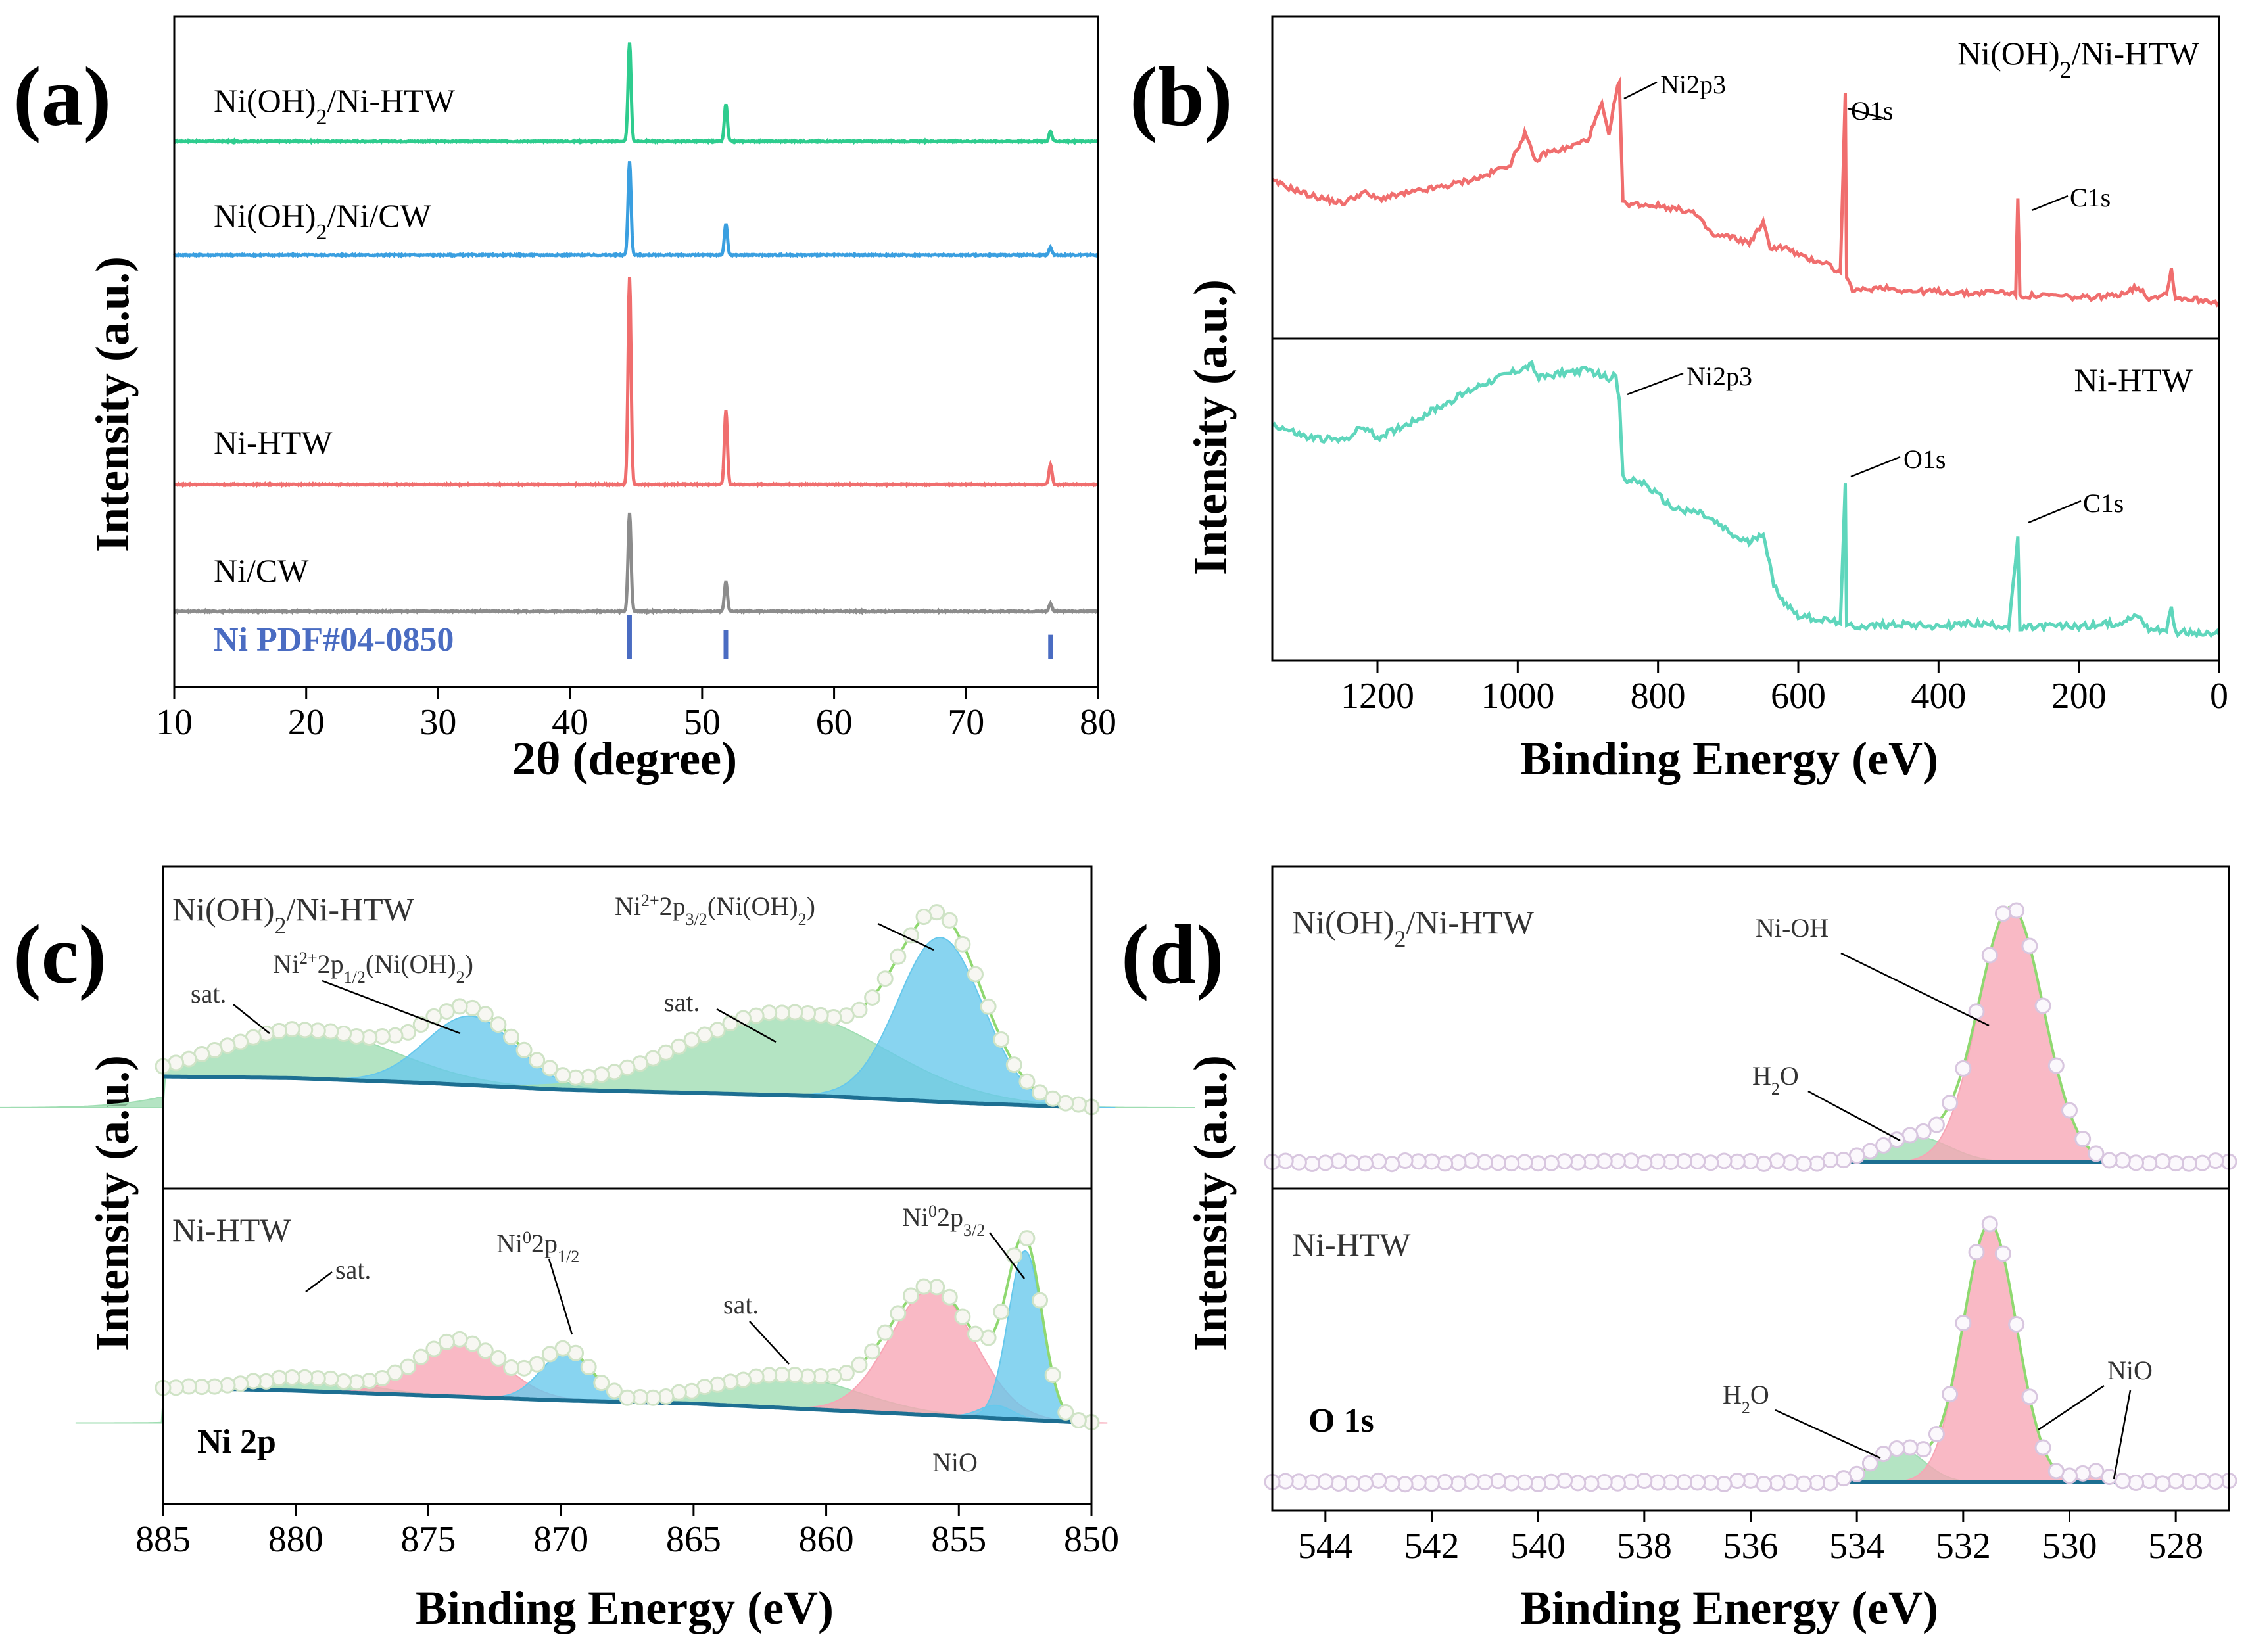 The image size is (2248, 1652). I want to click on d-nioh-label: Ni-OH, so click(1793, 928).